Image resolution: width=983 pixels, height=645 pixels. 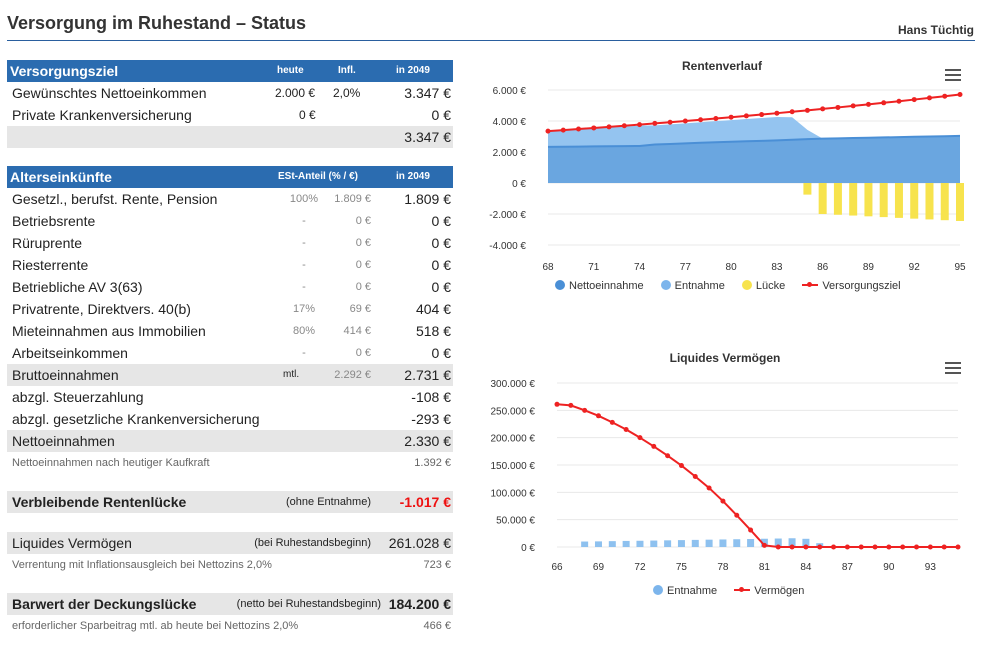 What do you see at coordinates (102, 115) in the screenshot?
I see `row-label: Private Krankenversicherung` at bounding box center [102, 115].